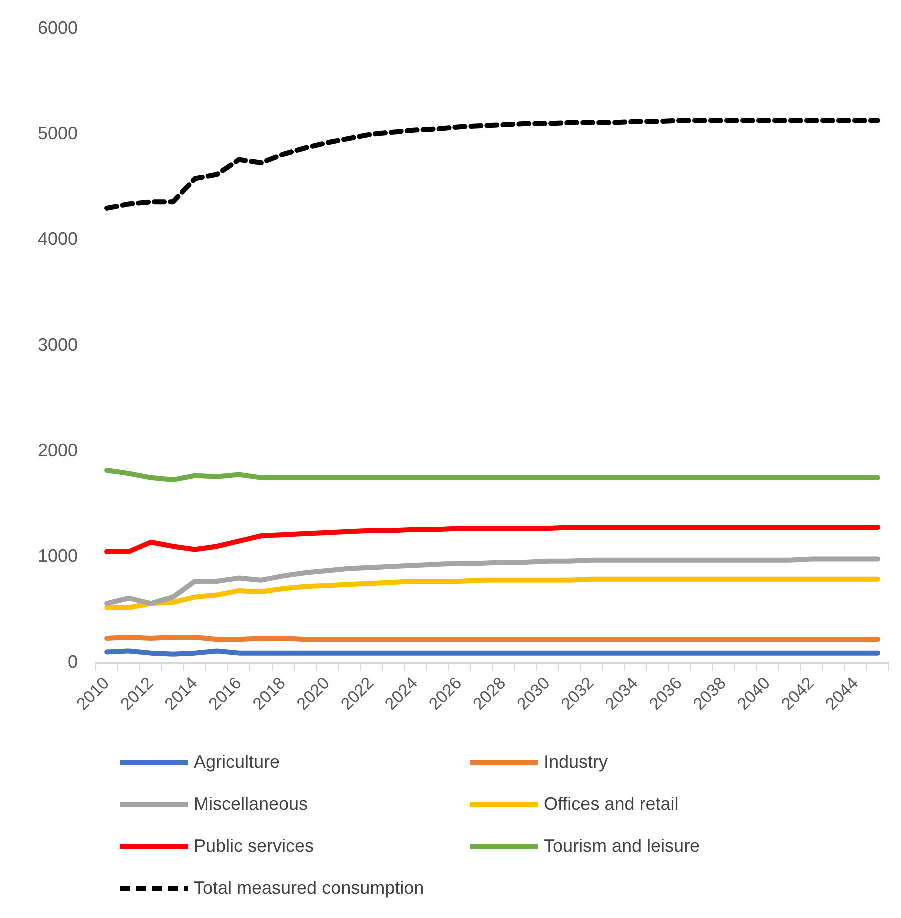  What do you see at coordinates (58, 556) in the screenshot?
I see `y-tick-label: 1000` at bounding box center [58, 556].